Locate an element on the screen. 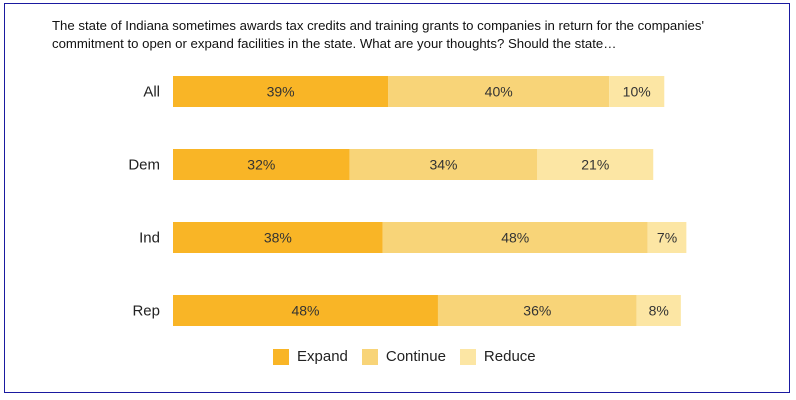 This screenshot has height=400, width=796. data-label-continue-rep: 36% is located at coordinates (537, 311).